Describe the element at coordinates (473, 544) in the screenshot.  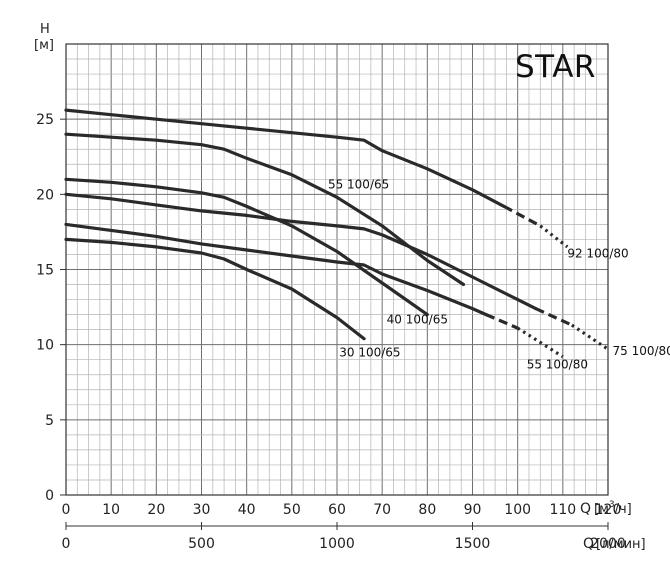
I see `x2-tick-label: 1500` at that location.